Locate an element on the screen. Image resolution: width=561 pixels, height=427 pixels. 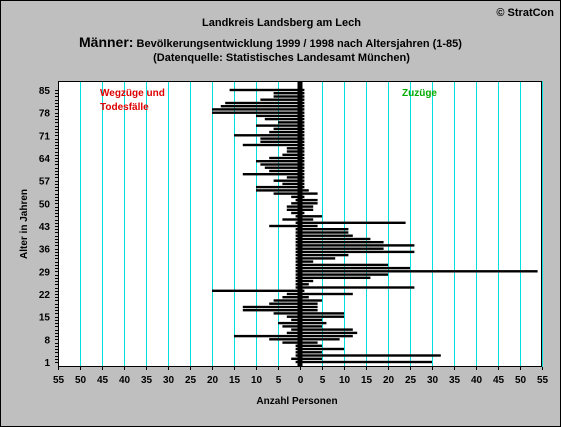
left-annotation-line1: Wegzüge und is located at coordinates (132, 93).